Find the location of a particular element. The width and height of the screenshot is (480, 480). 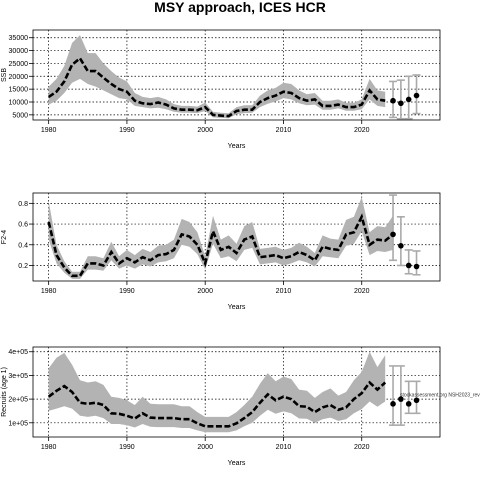

ssb-y-tick-label: 25000 is located at coordinates (19, 64).